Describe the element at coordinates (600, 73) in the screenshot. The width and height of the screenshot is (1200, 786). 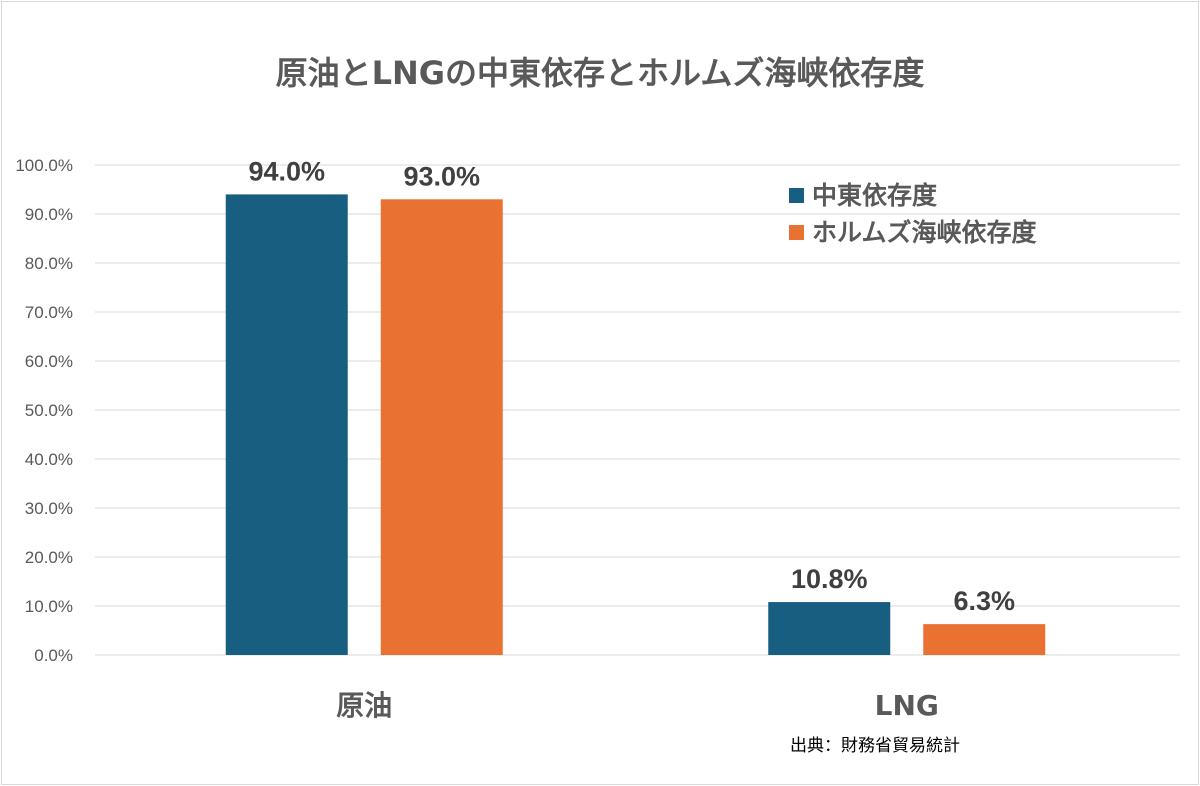
I see `chart-title: 原油とLNGの中東依存とホルムズ海峡依存度` at that location.